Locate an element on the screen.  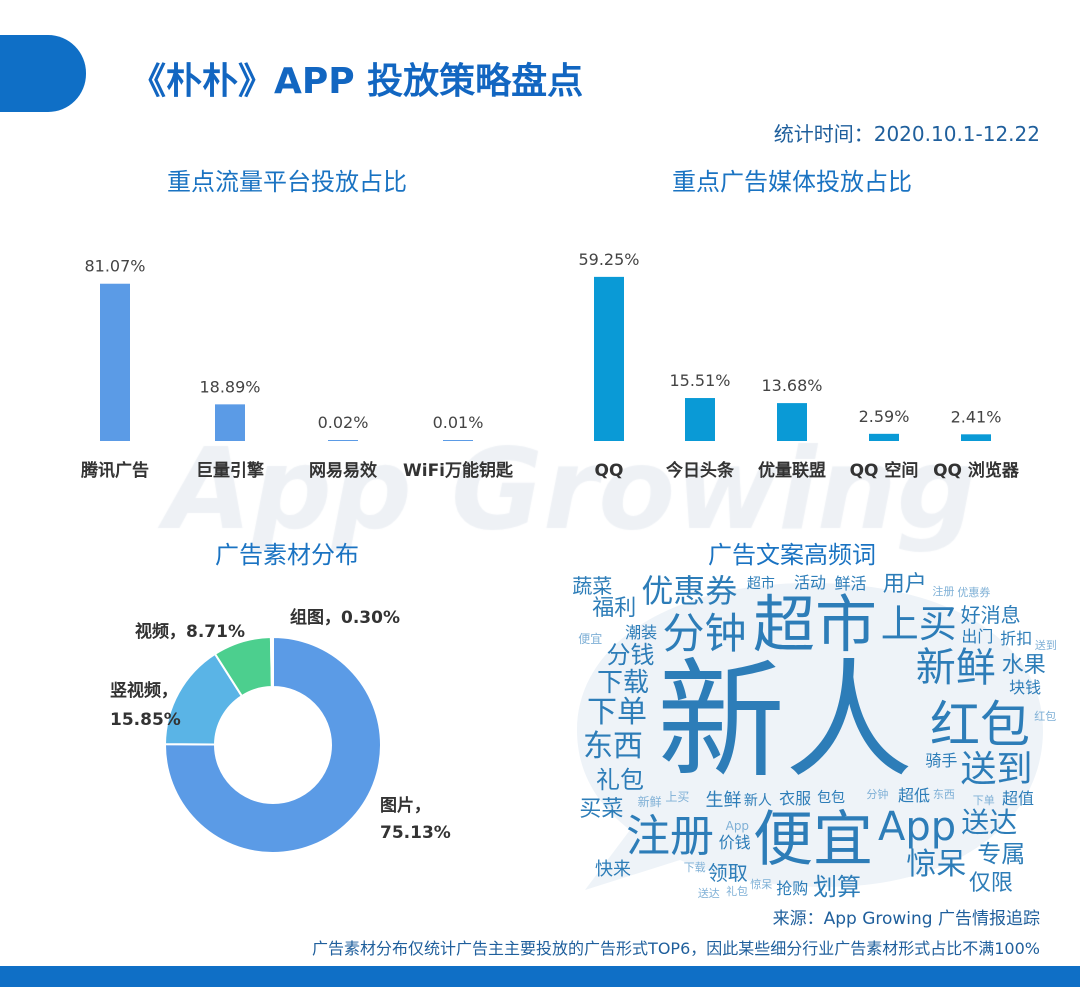
stat-time: 统计时间：2020.10.1-12.22 is located at coordinates (906, 134).